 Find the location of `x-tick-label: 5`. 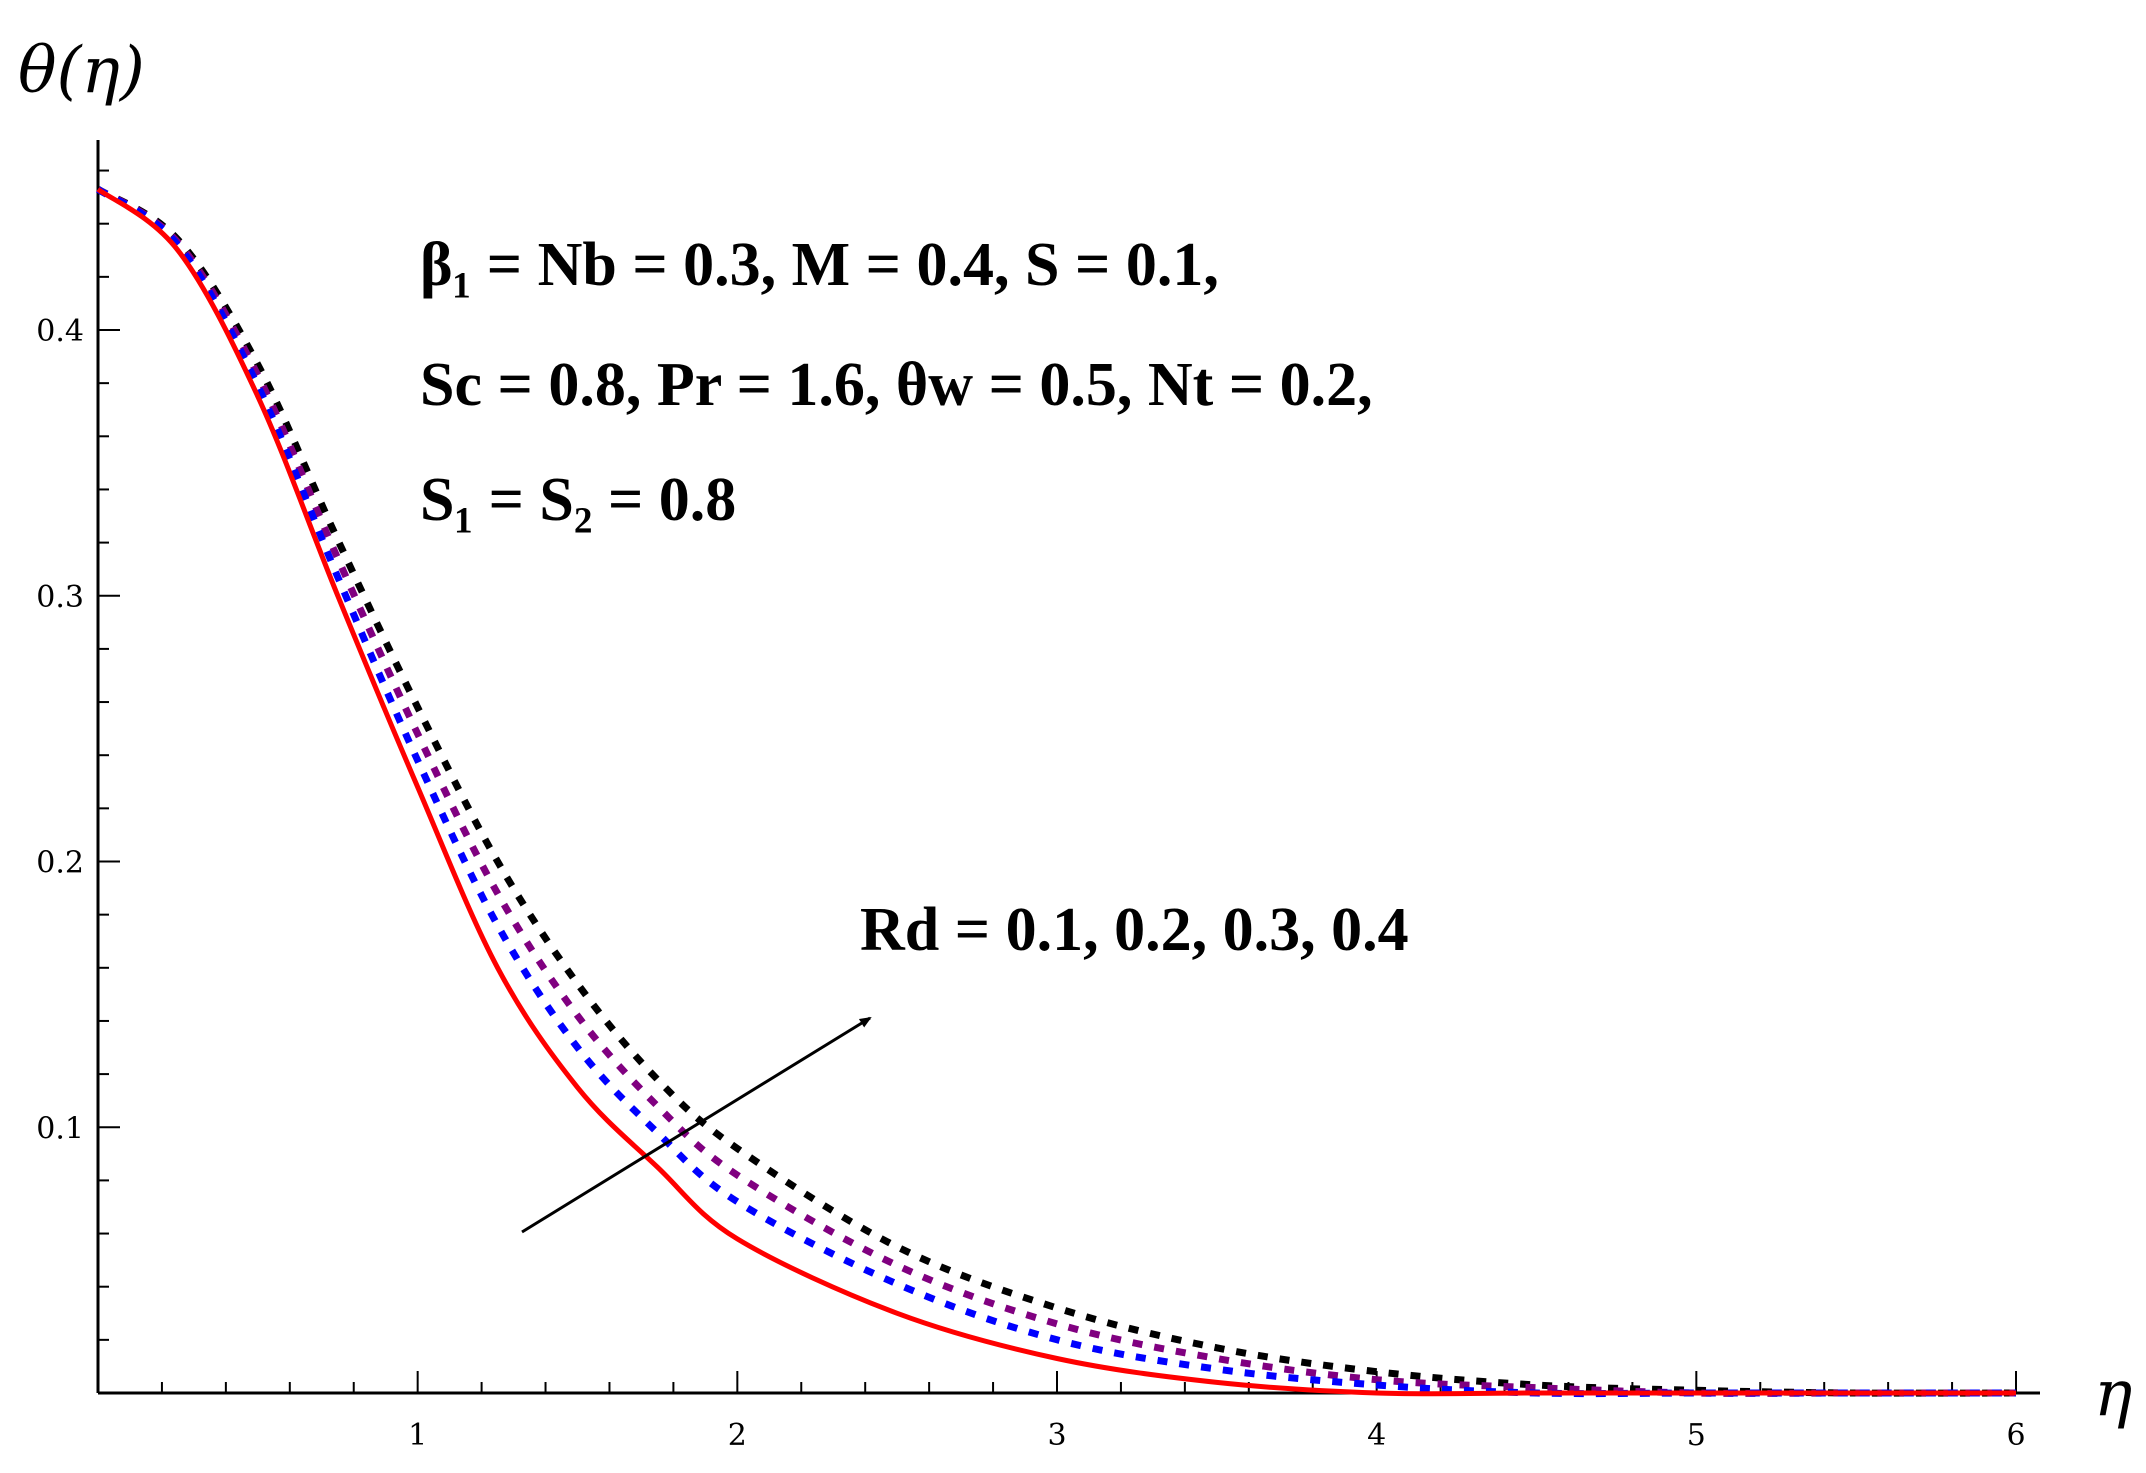

x-tick-label: 5 is located at coordinates (1696, 1435).